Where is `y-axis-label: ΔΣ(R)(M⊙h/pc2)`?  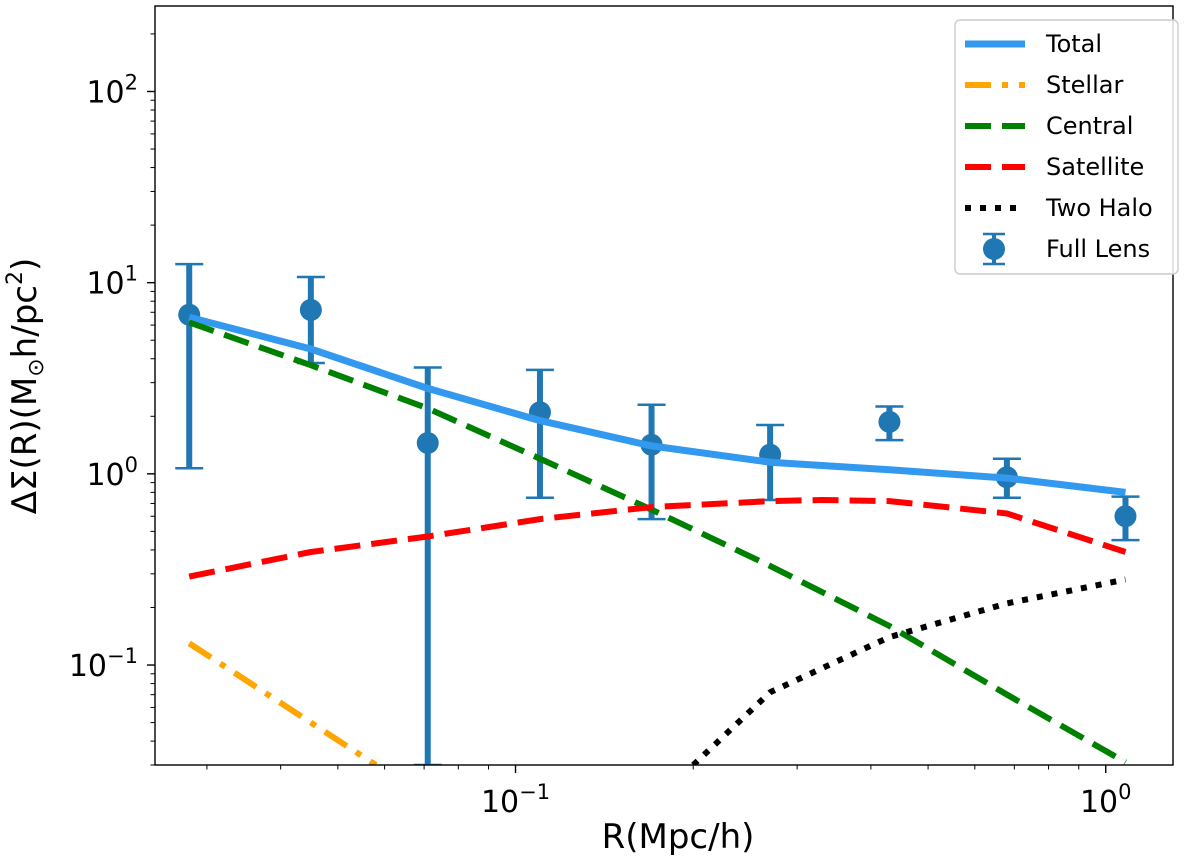
y-axis-label: ΔΣ(R)(M⊙h/pc2) is located at coordinates (26, 386).